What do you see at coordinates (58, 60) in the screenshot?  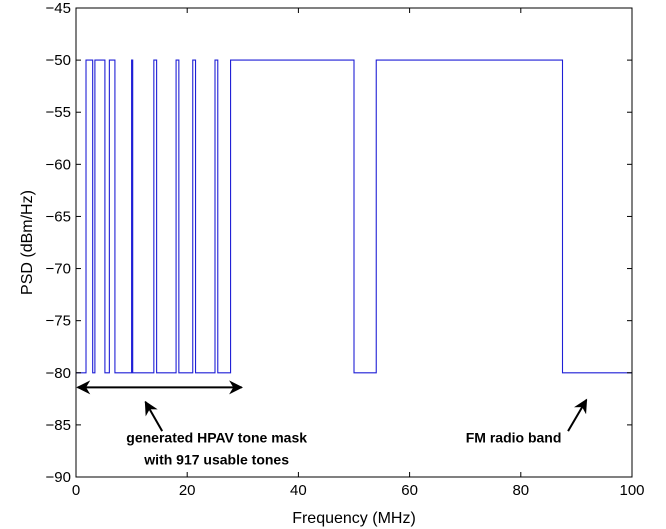 I see `y-tick-label: −50` at bounding box center [58, 60].